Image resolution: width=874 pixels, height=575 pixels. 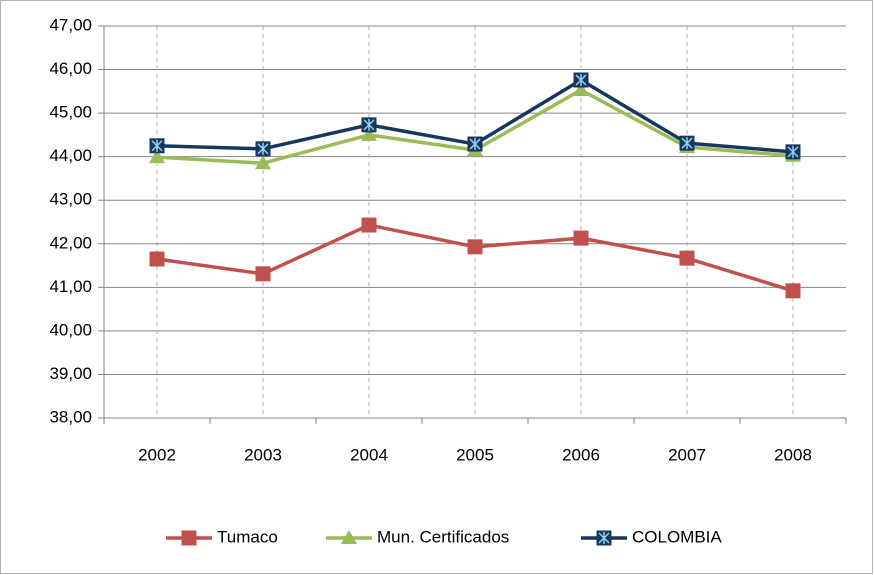 I want to click on y-tick-label: 46,00, so click(x=70, y=68).